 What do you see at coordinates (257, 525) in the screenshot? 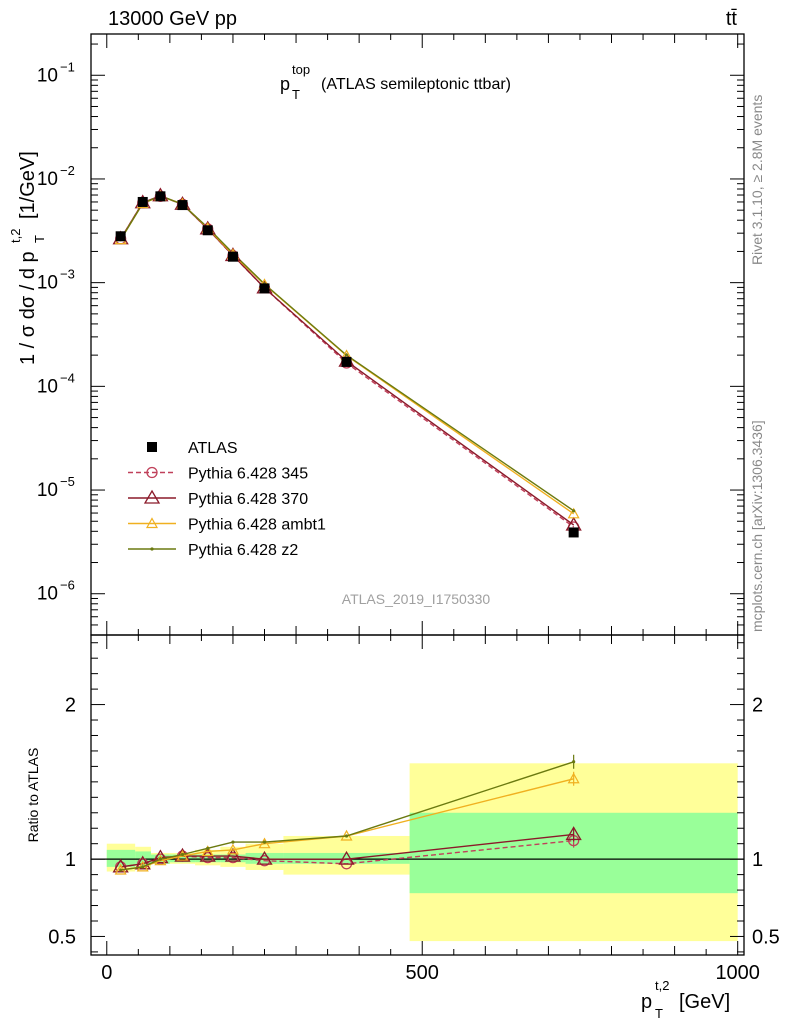
I see `legend-label: Pythia 6.428 ambt1` at bounding box center [257, 525].